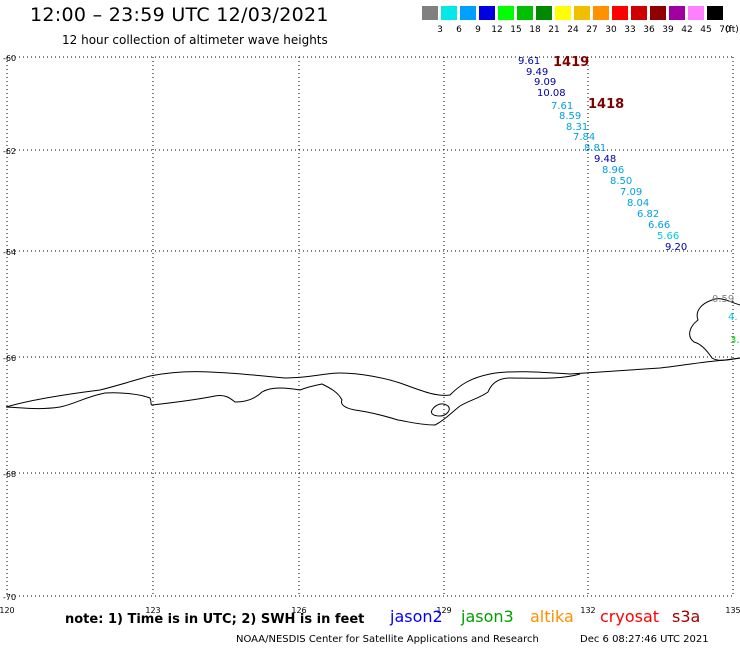 This screenshot has height=650, width=740. I want to click on legend-label: 30, so click(611, 30).